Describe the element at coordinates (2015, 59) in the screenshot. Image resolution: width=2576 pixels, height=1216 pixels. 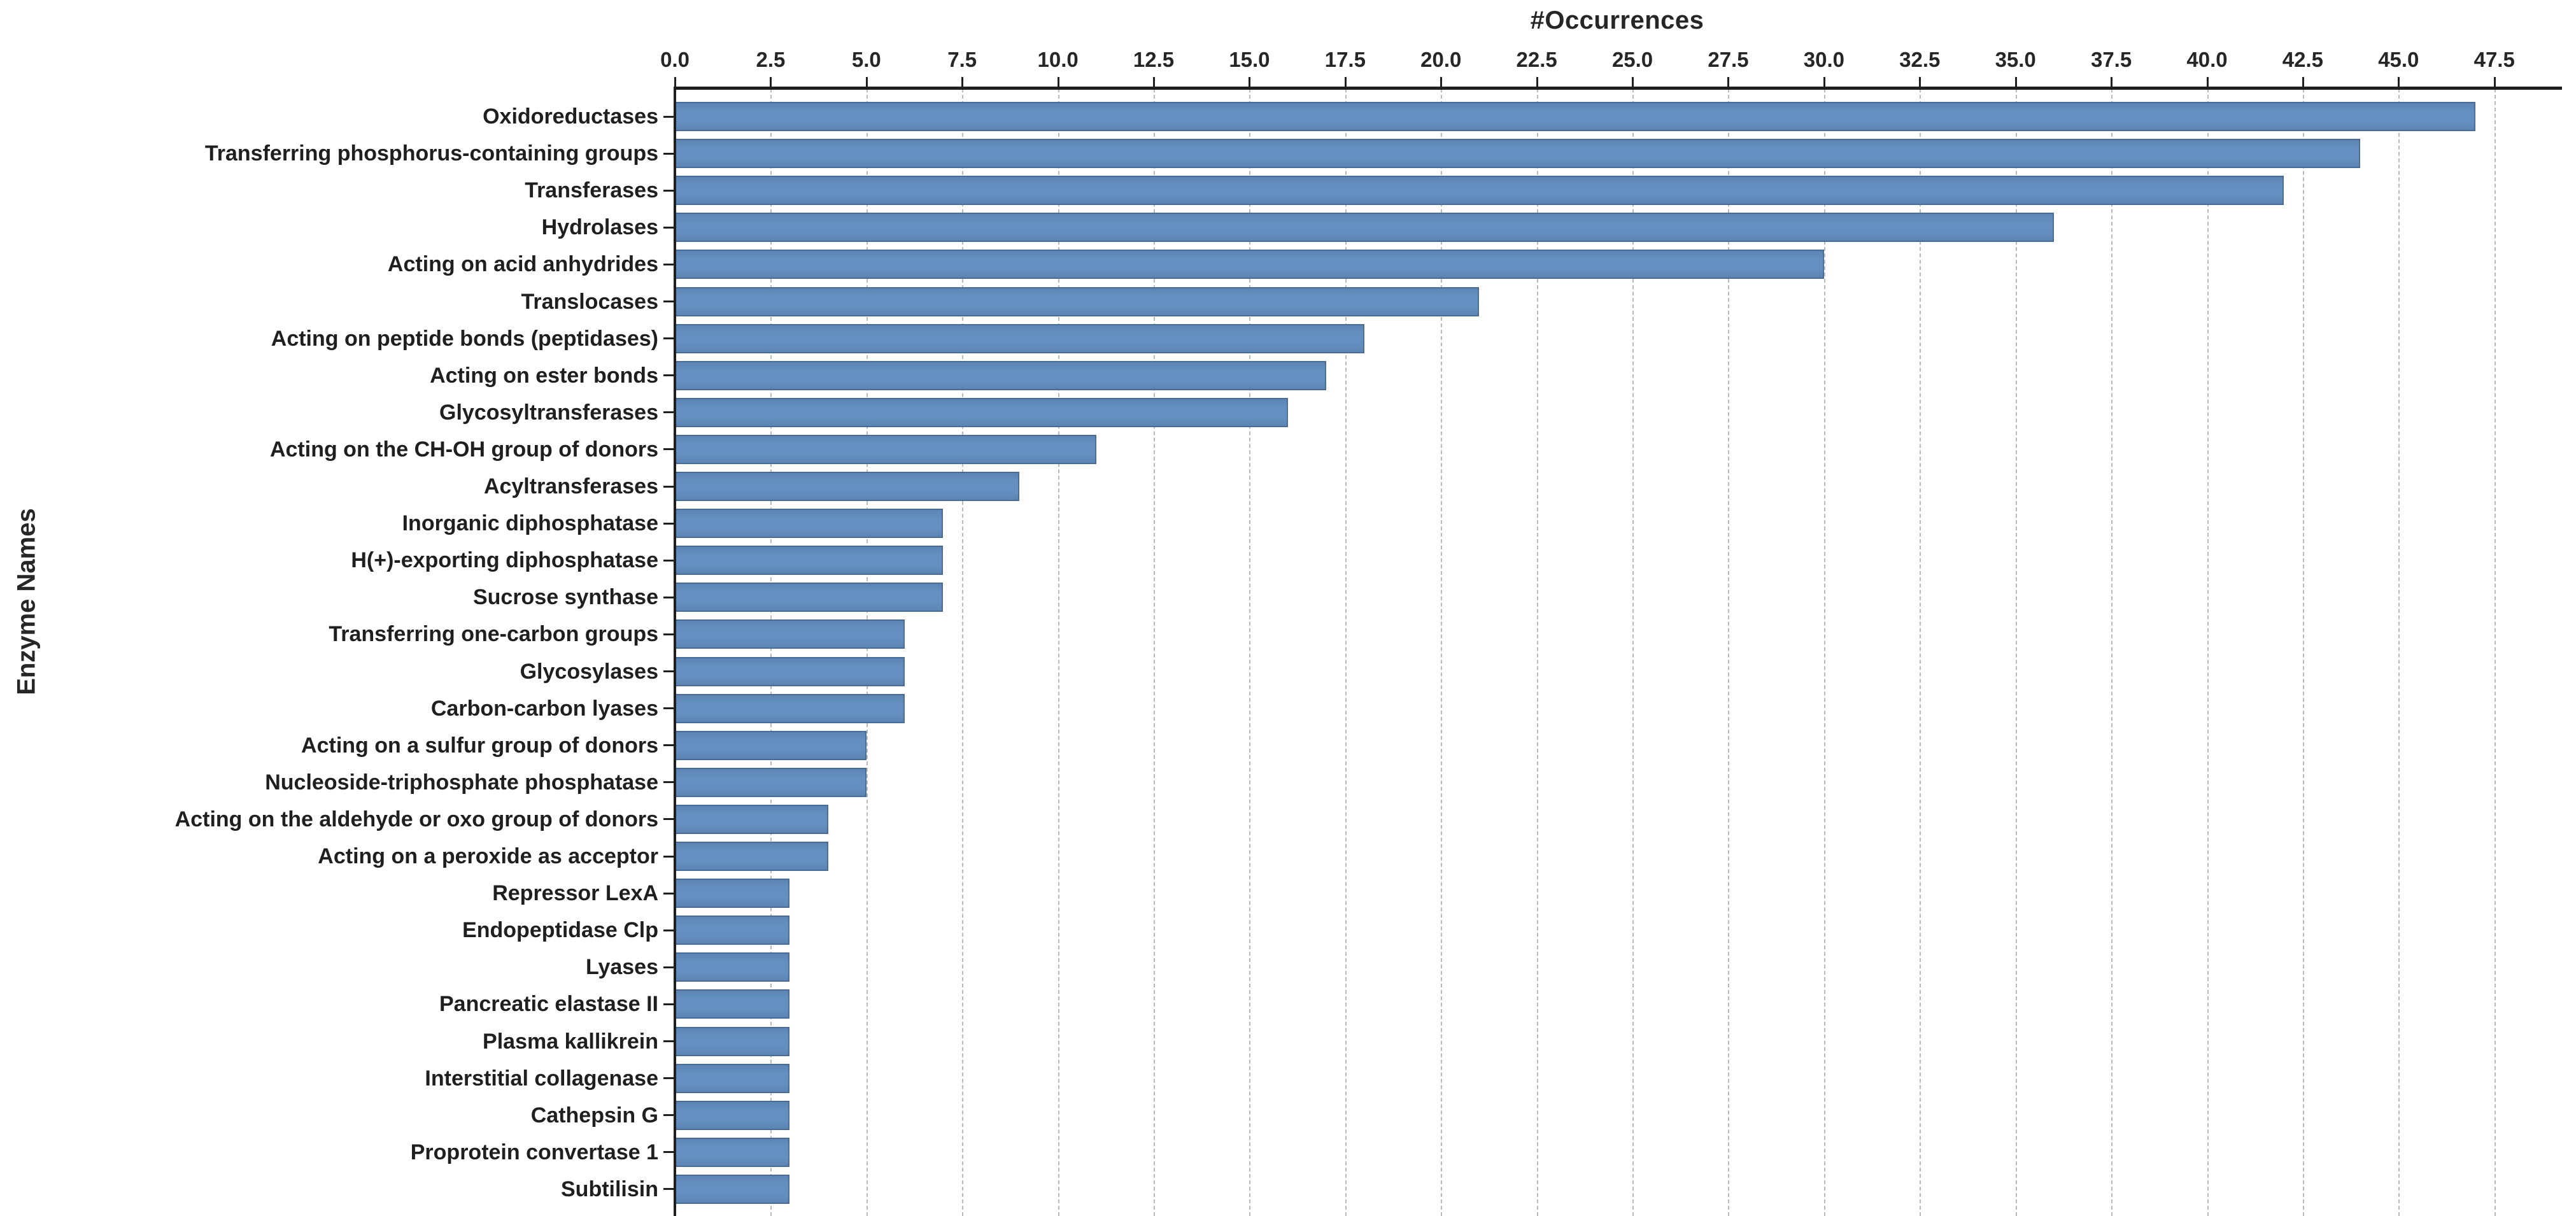
I see `x-tick-label: 35.0` at that location.